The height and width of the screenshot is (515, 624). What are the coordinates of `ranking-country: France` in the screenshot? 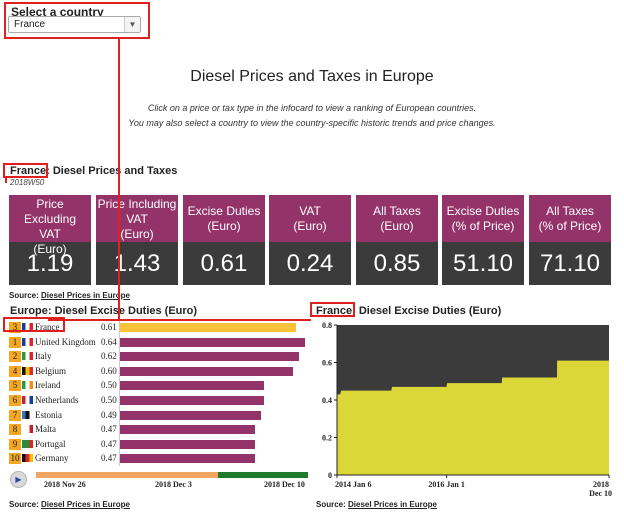 It's located at (47, 327).